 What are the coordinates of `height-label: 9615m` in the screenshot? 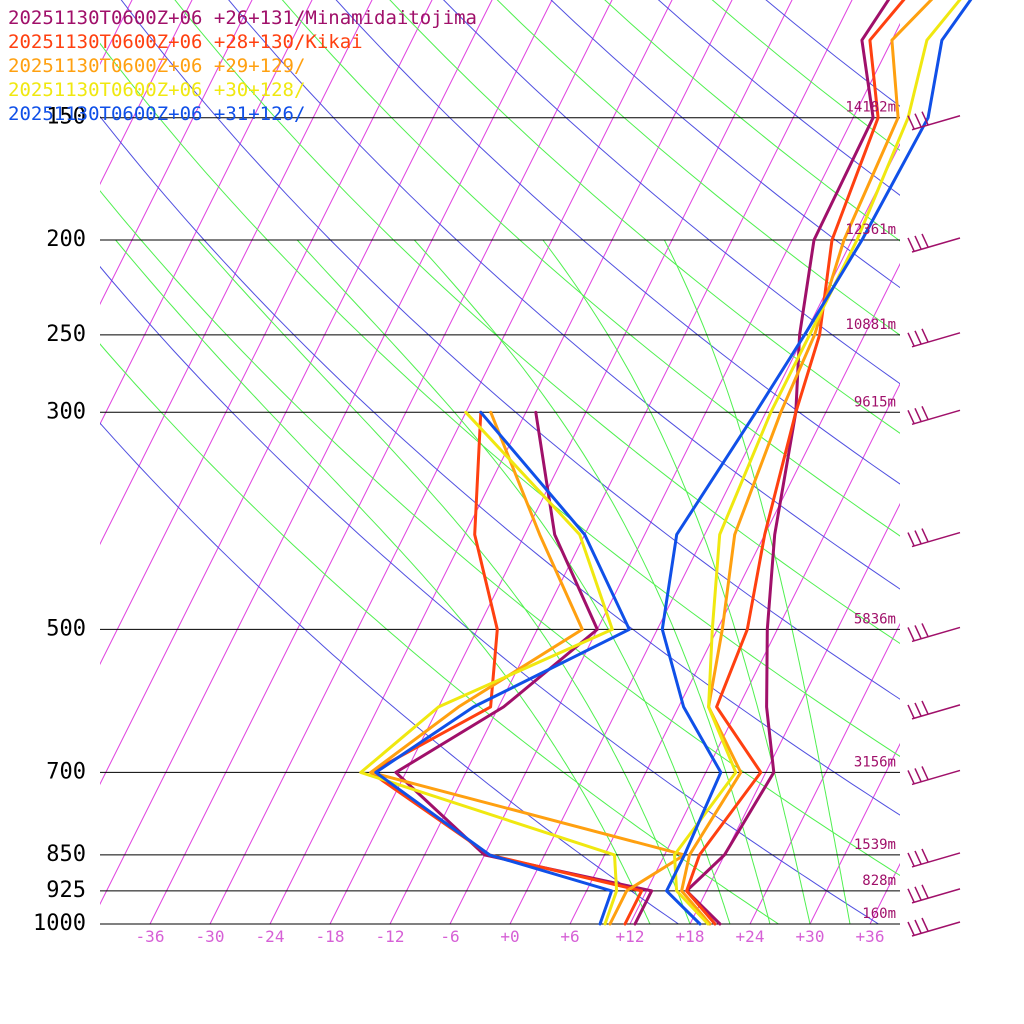 It's located at (875, 402).